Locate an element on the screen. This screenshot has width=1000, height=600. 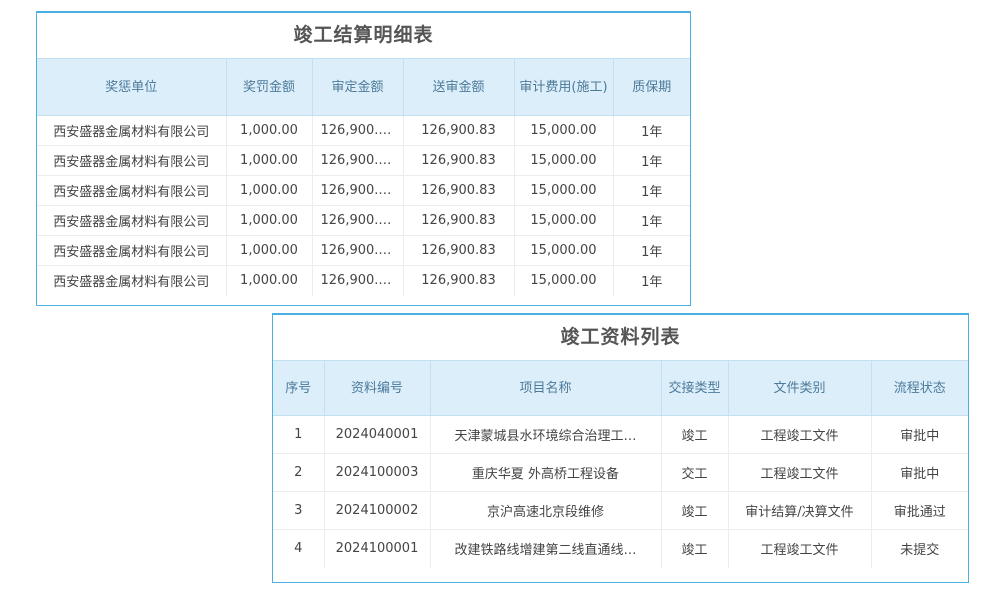
cell-file-type: 审计结算/决算文件 is located at coordinates (800, 510).